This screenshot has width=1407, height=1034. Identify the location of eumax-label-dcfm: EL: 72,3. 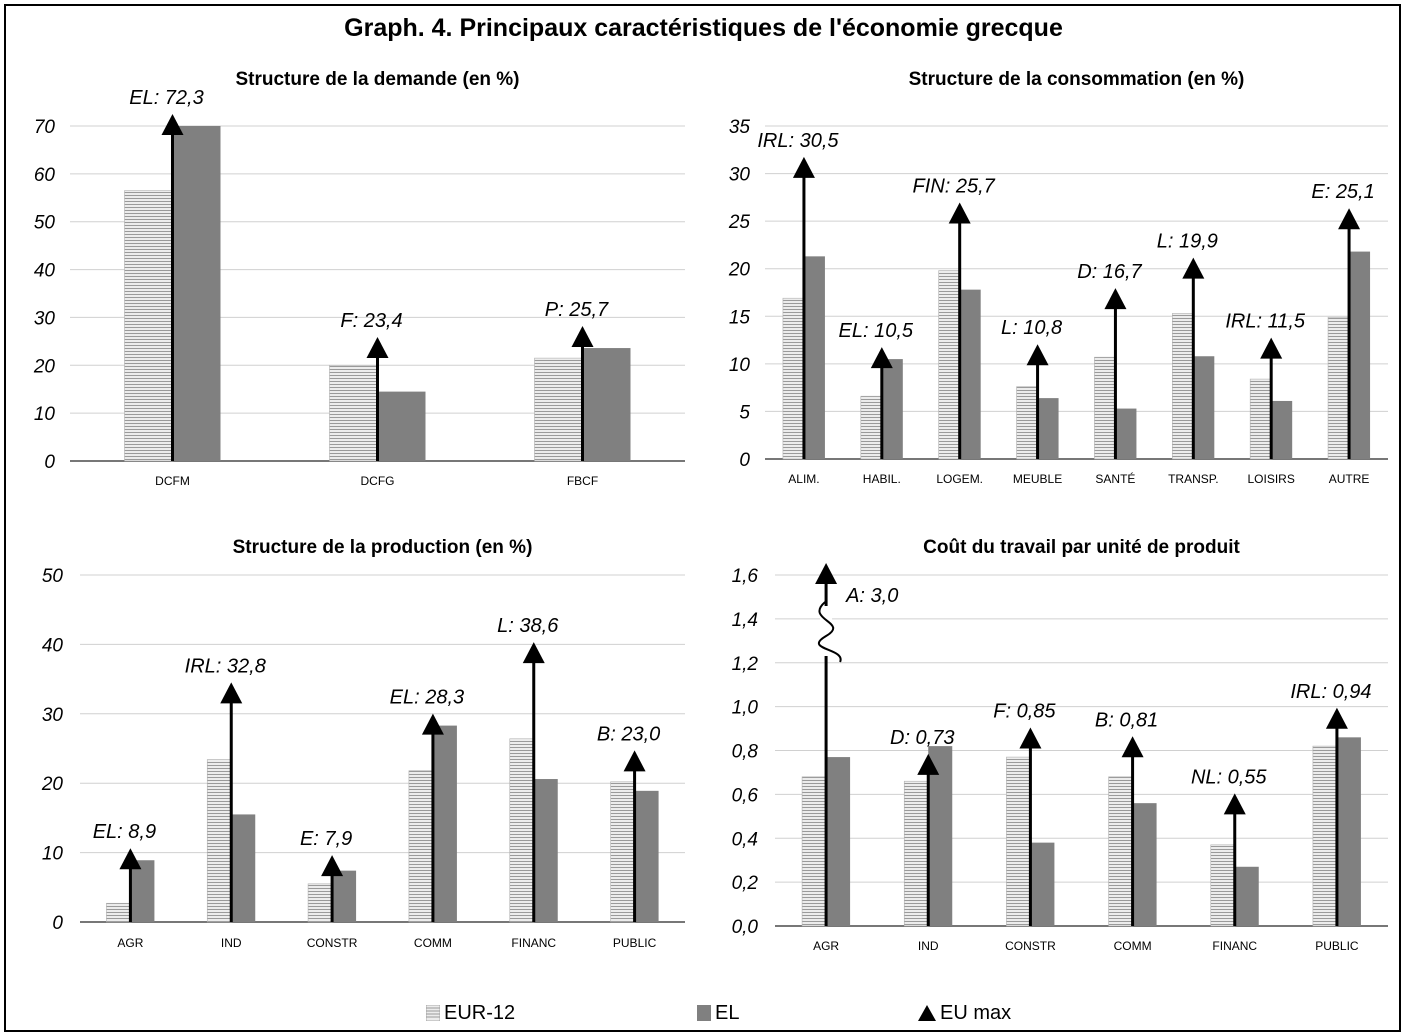
(166, 98).